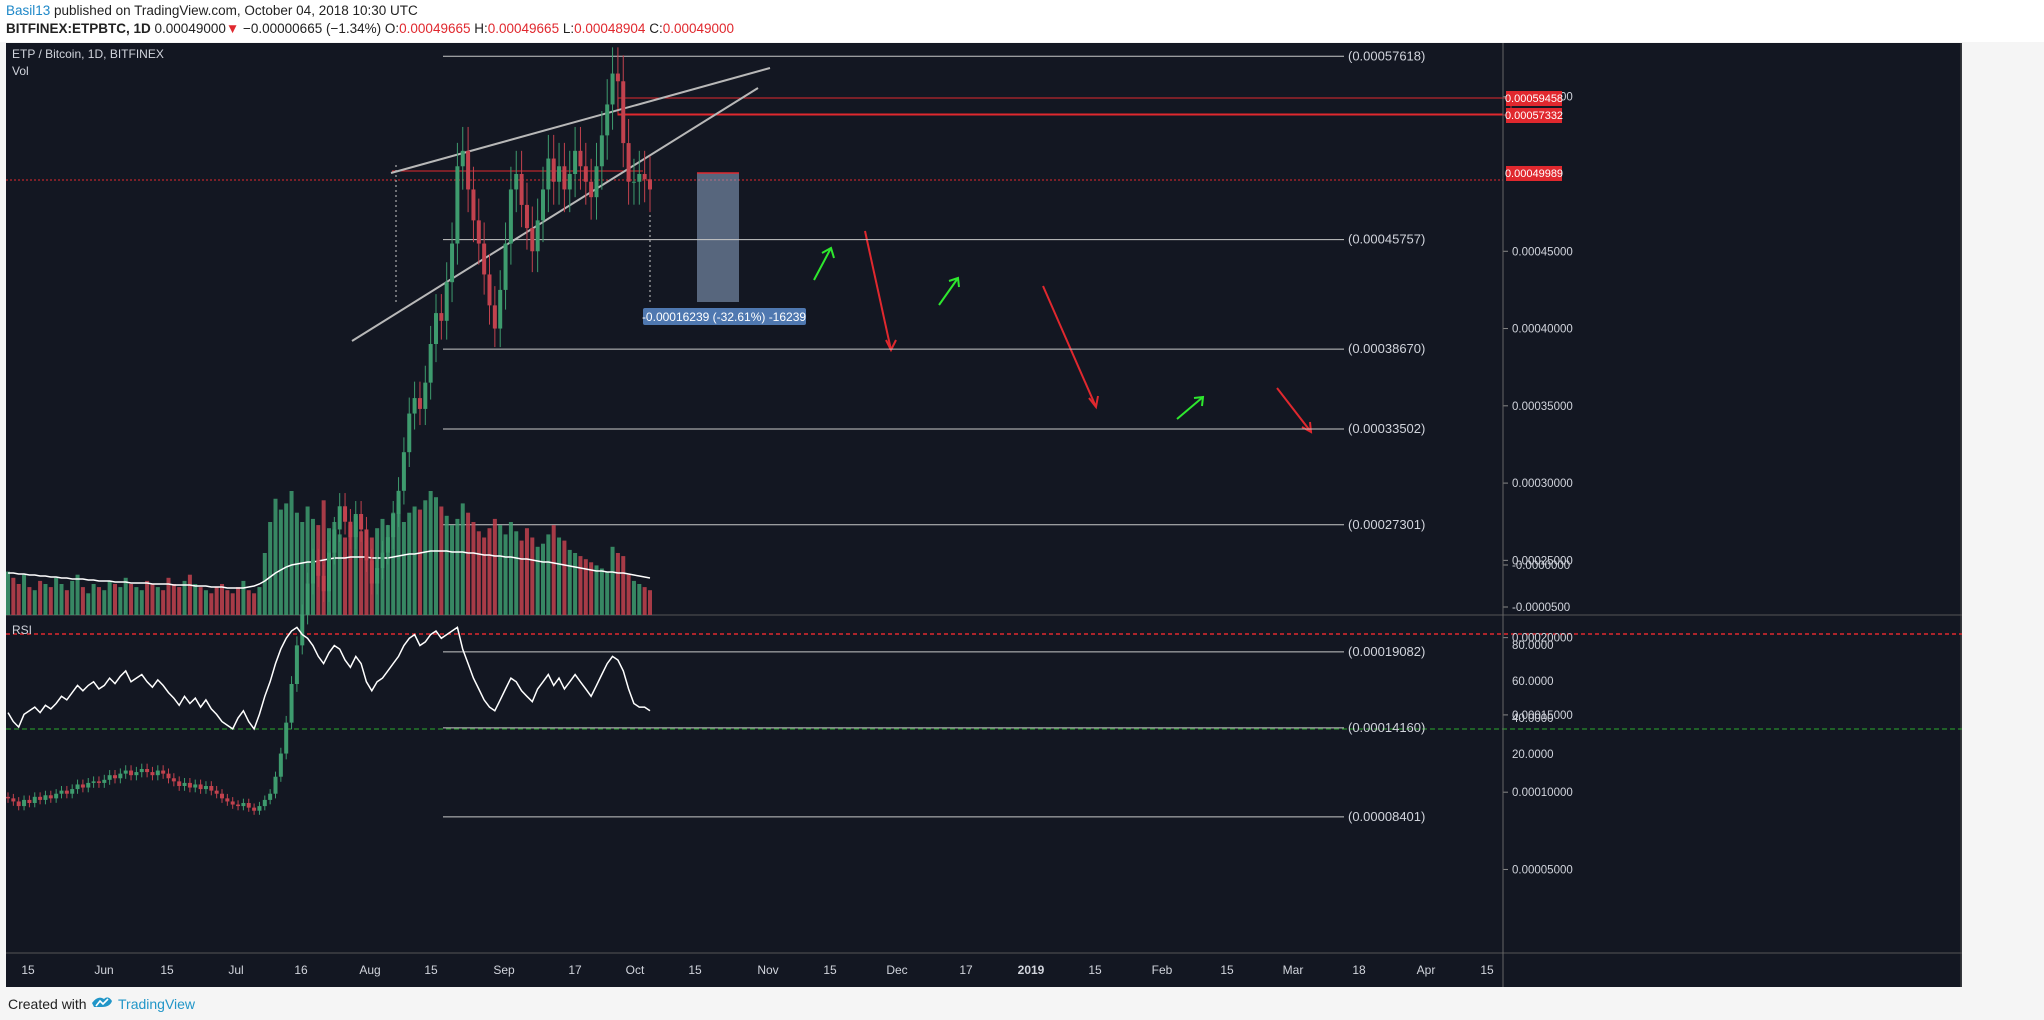 The image size is (2044, 1020). I want to click on tradingview-link: TradingView, so click(157, 1004).